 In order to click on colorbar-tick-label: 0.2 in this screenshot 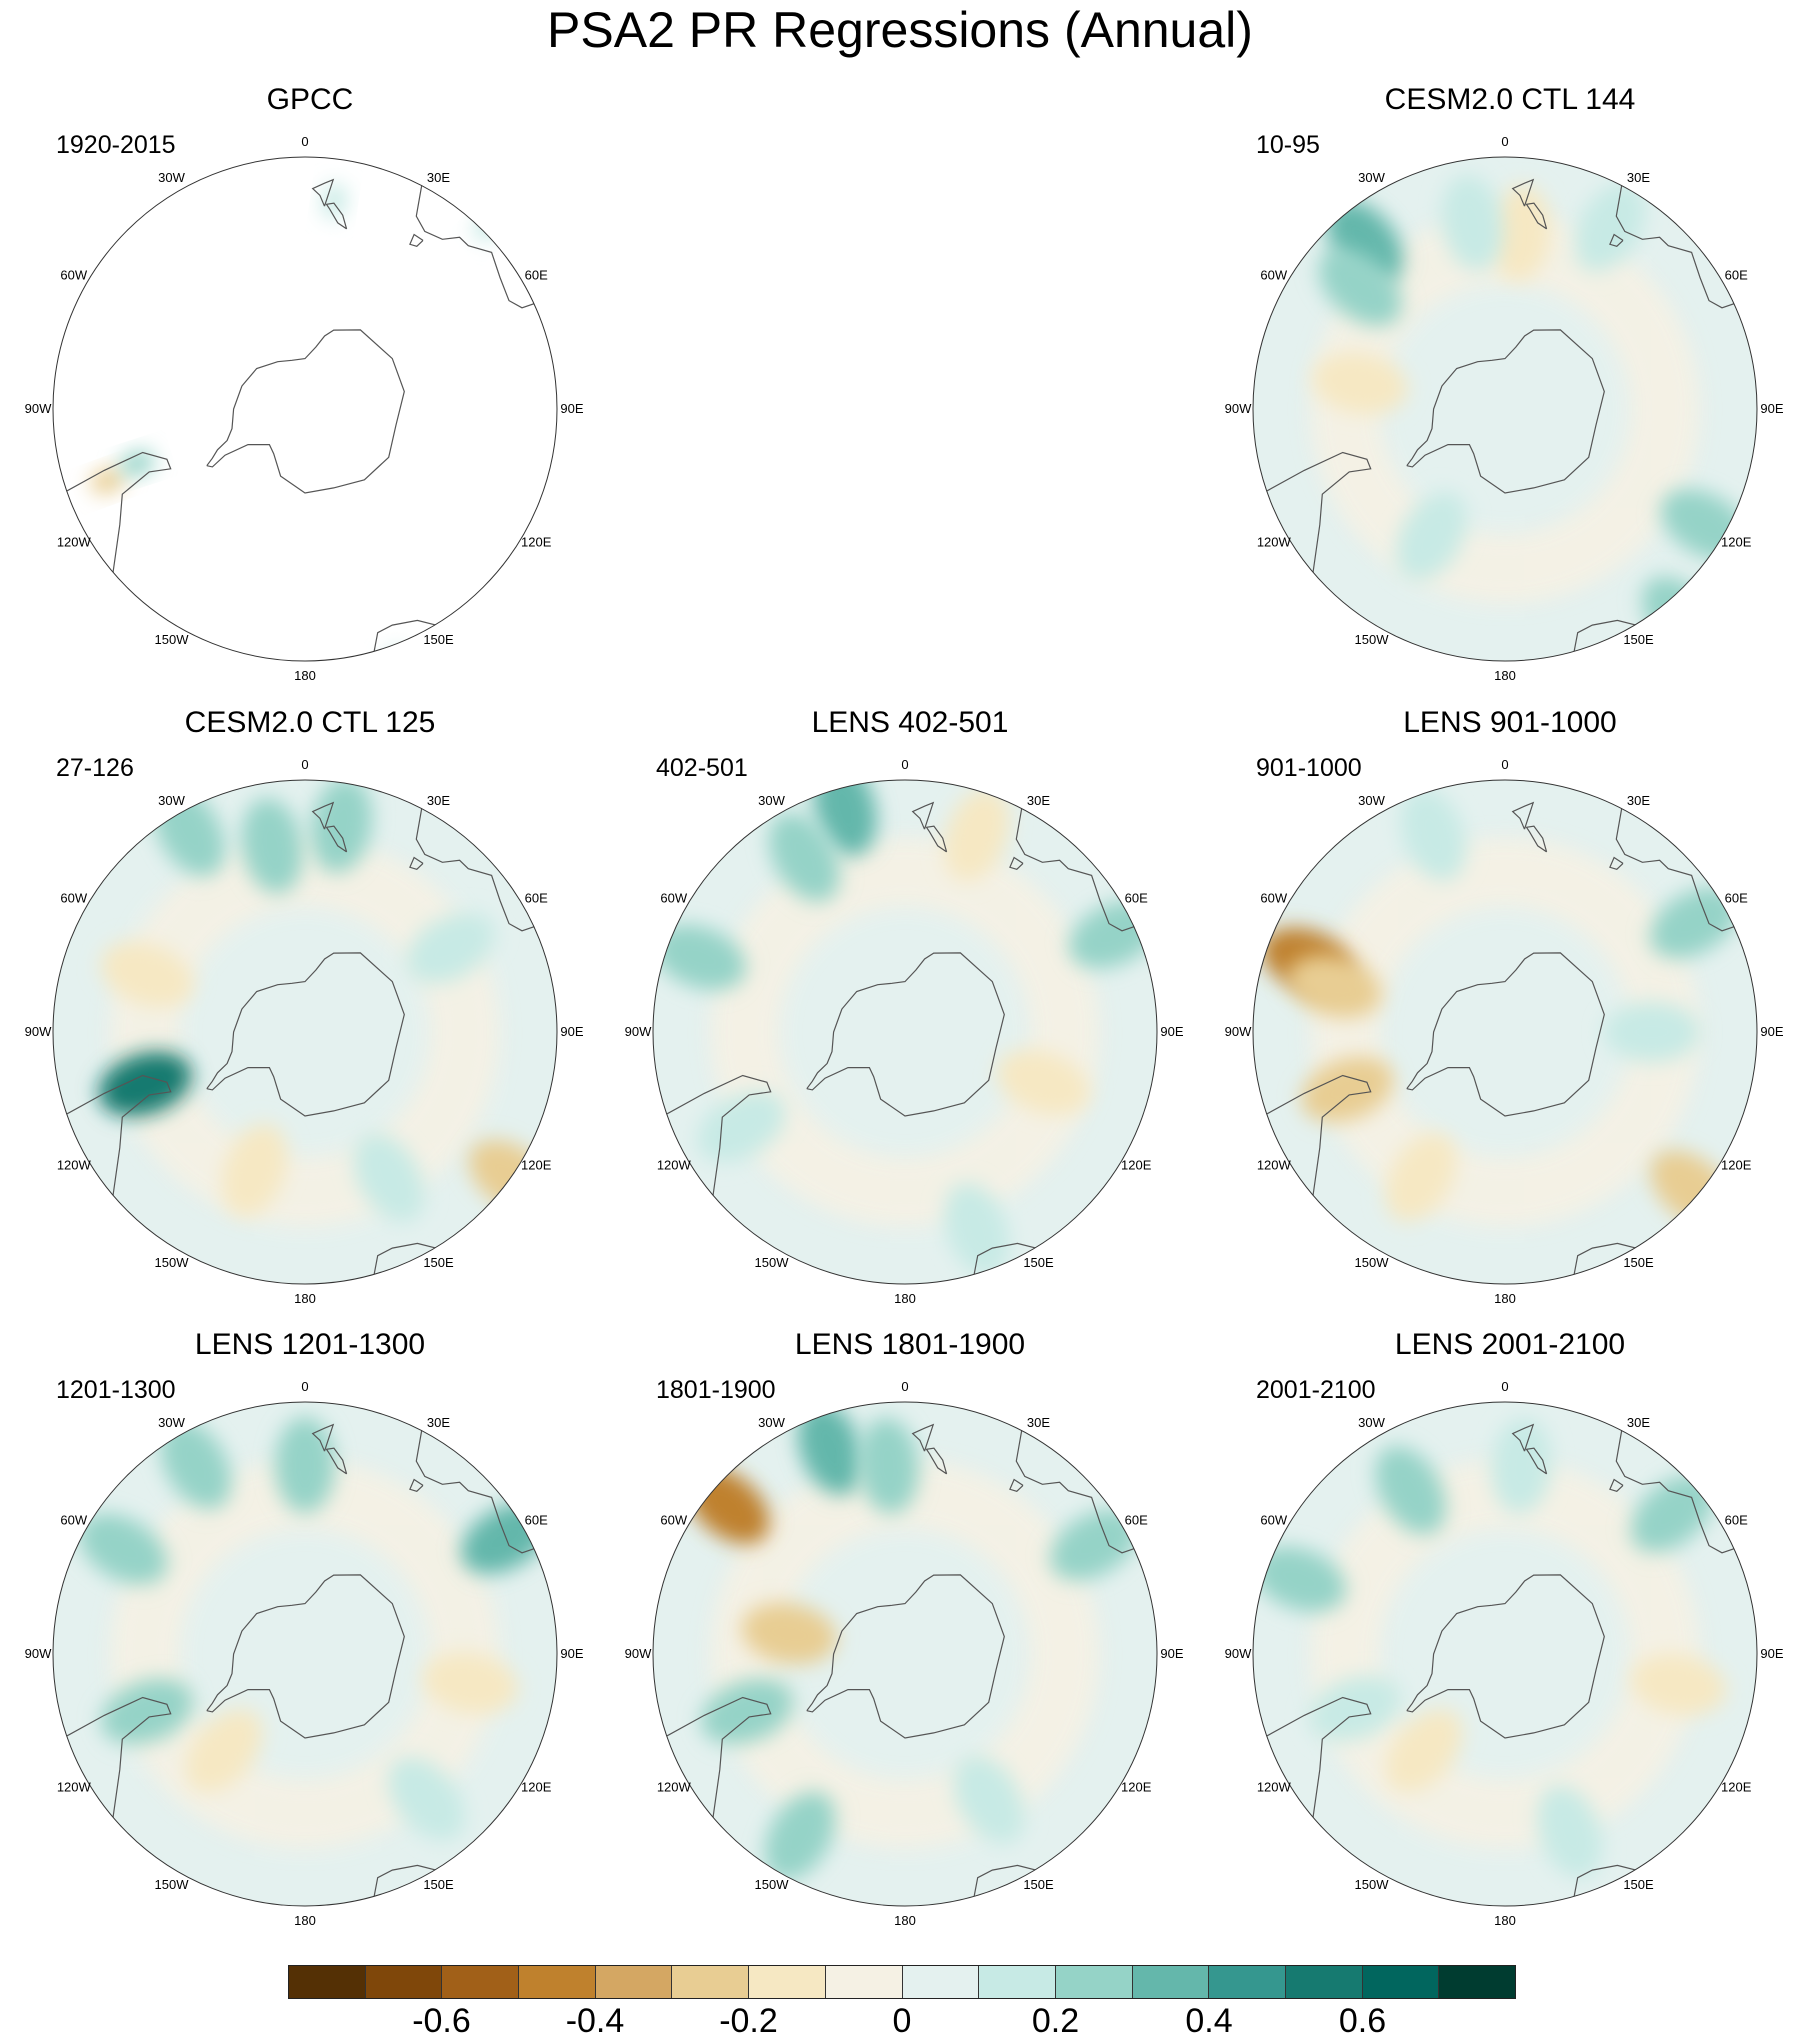, I will do `click(1055, 2021)`.